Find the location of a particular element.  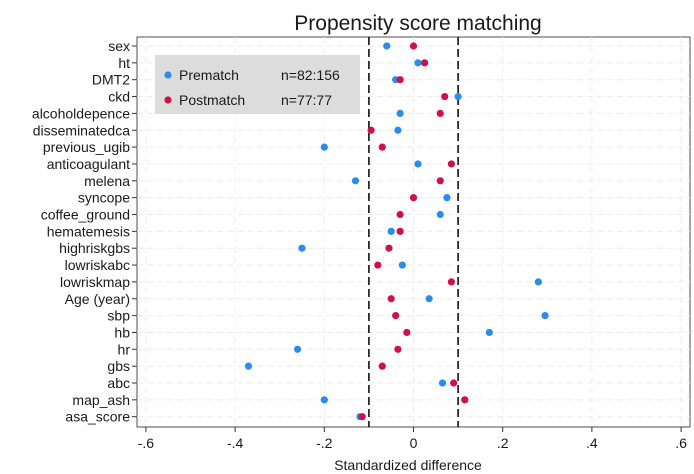

category-label: Age (year) is located at coordinates (97, 299).